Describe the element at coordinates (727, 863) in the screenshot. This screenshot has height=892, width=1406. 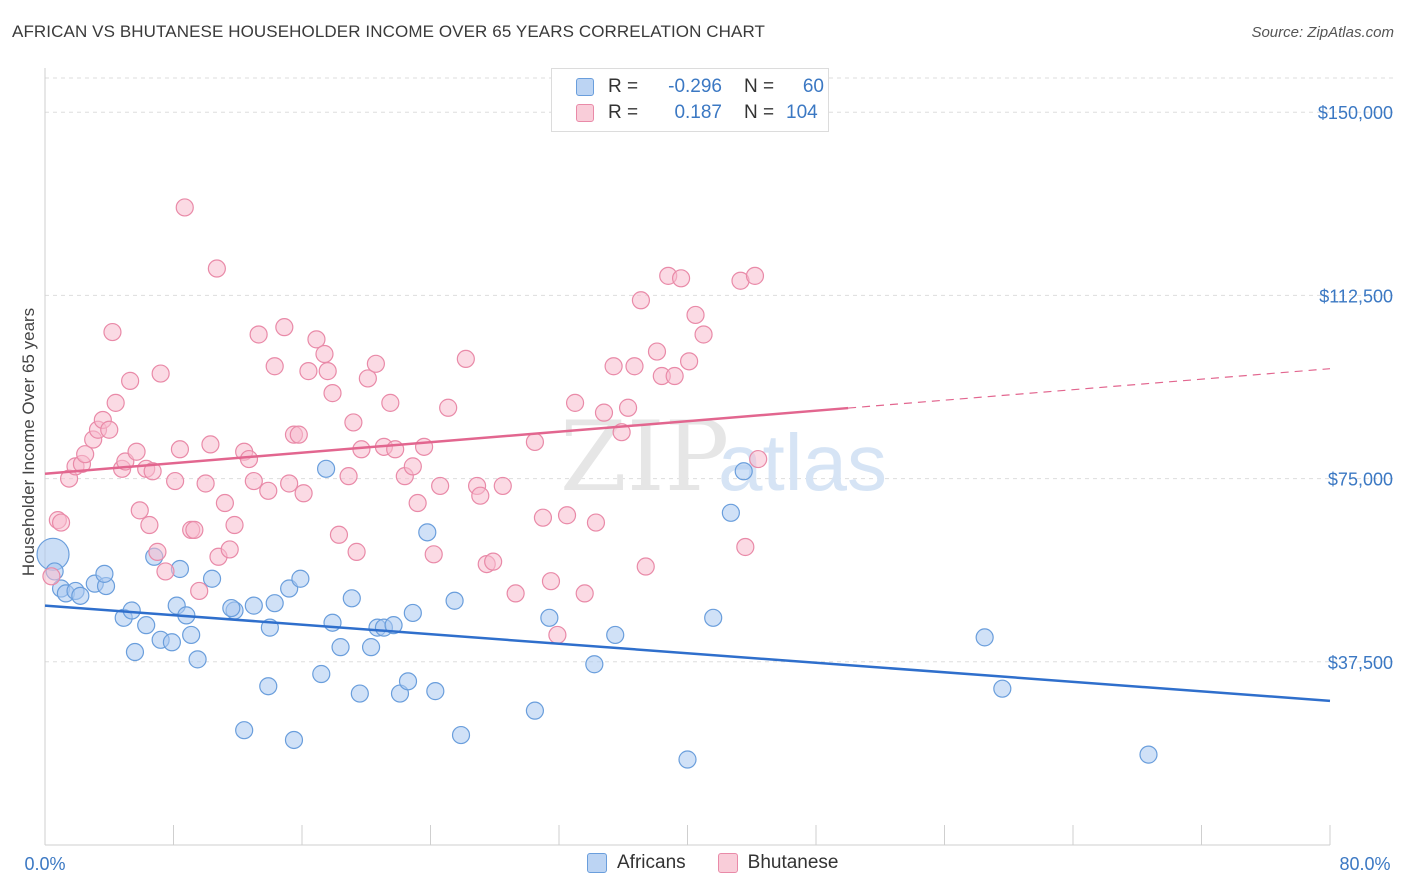
I see `bhutanese-legend-swatch` at that location.